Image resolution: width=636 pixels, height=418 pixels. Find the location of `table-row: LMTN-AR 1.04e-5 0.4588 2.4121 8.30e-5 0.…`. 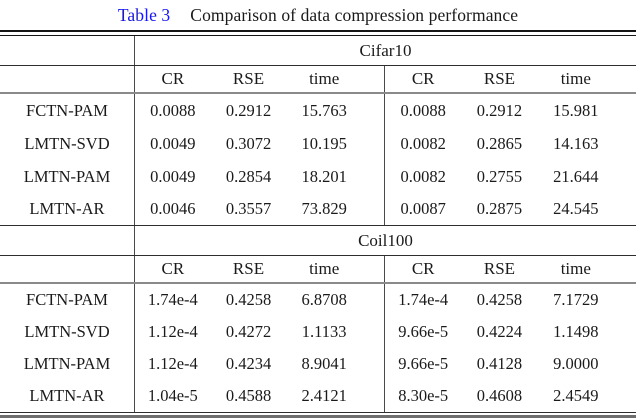

table-row: LMTN-AR 1.04e-5 0.4588 2.4121 8.30e-5 0.… is located at coordinates (318, 396).